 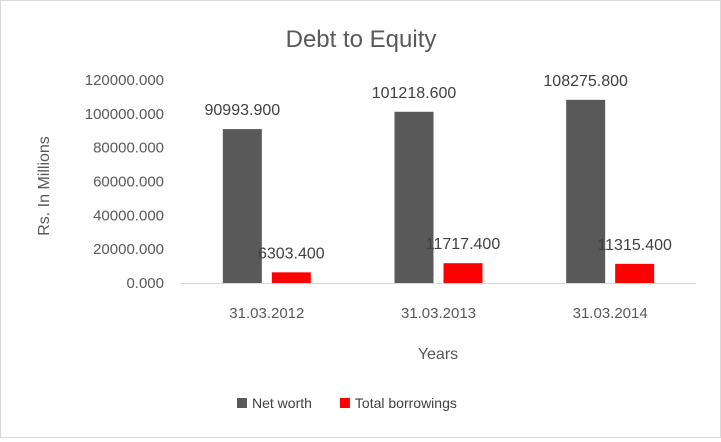 What do you see at coordinates (242, 403) in the screenshot?
I see `legend-swatch-net-worth` at bounding box center [242, 403].